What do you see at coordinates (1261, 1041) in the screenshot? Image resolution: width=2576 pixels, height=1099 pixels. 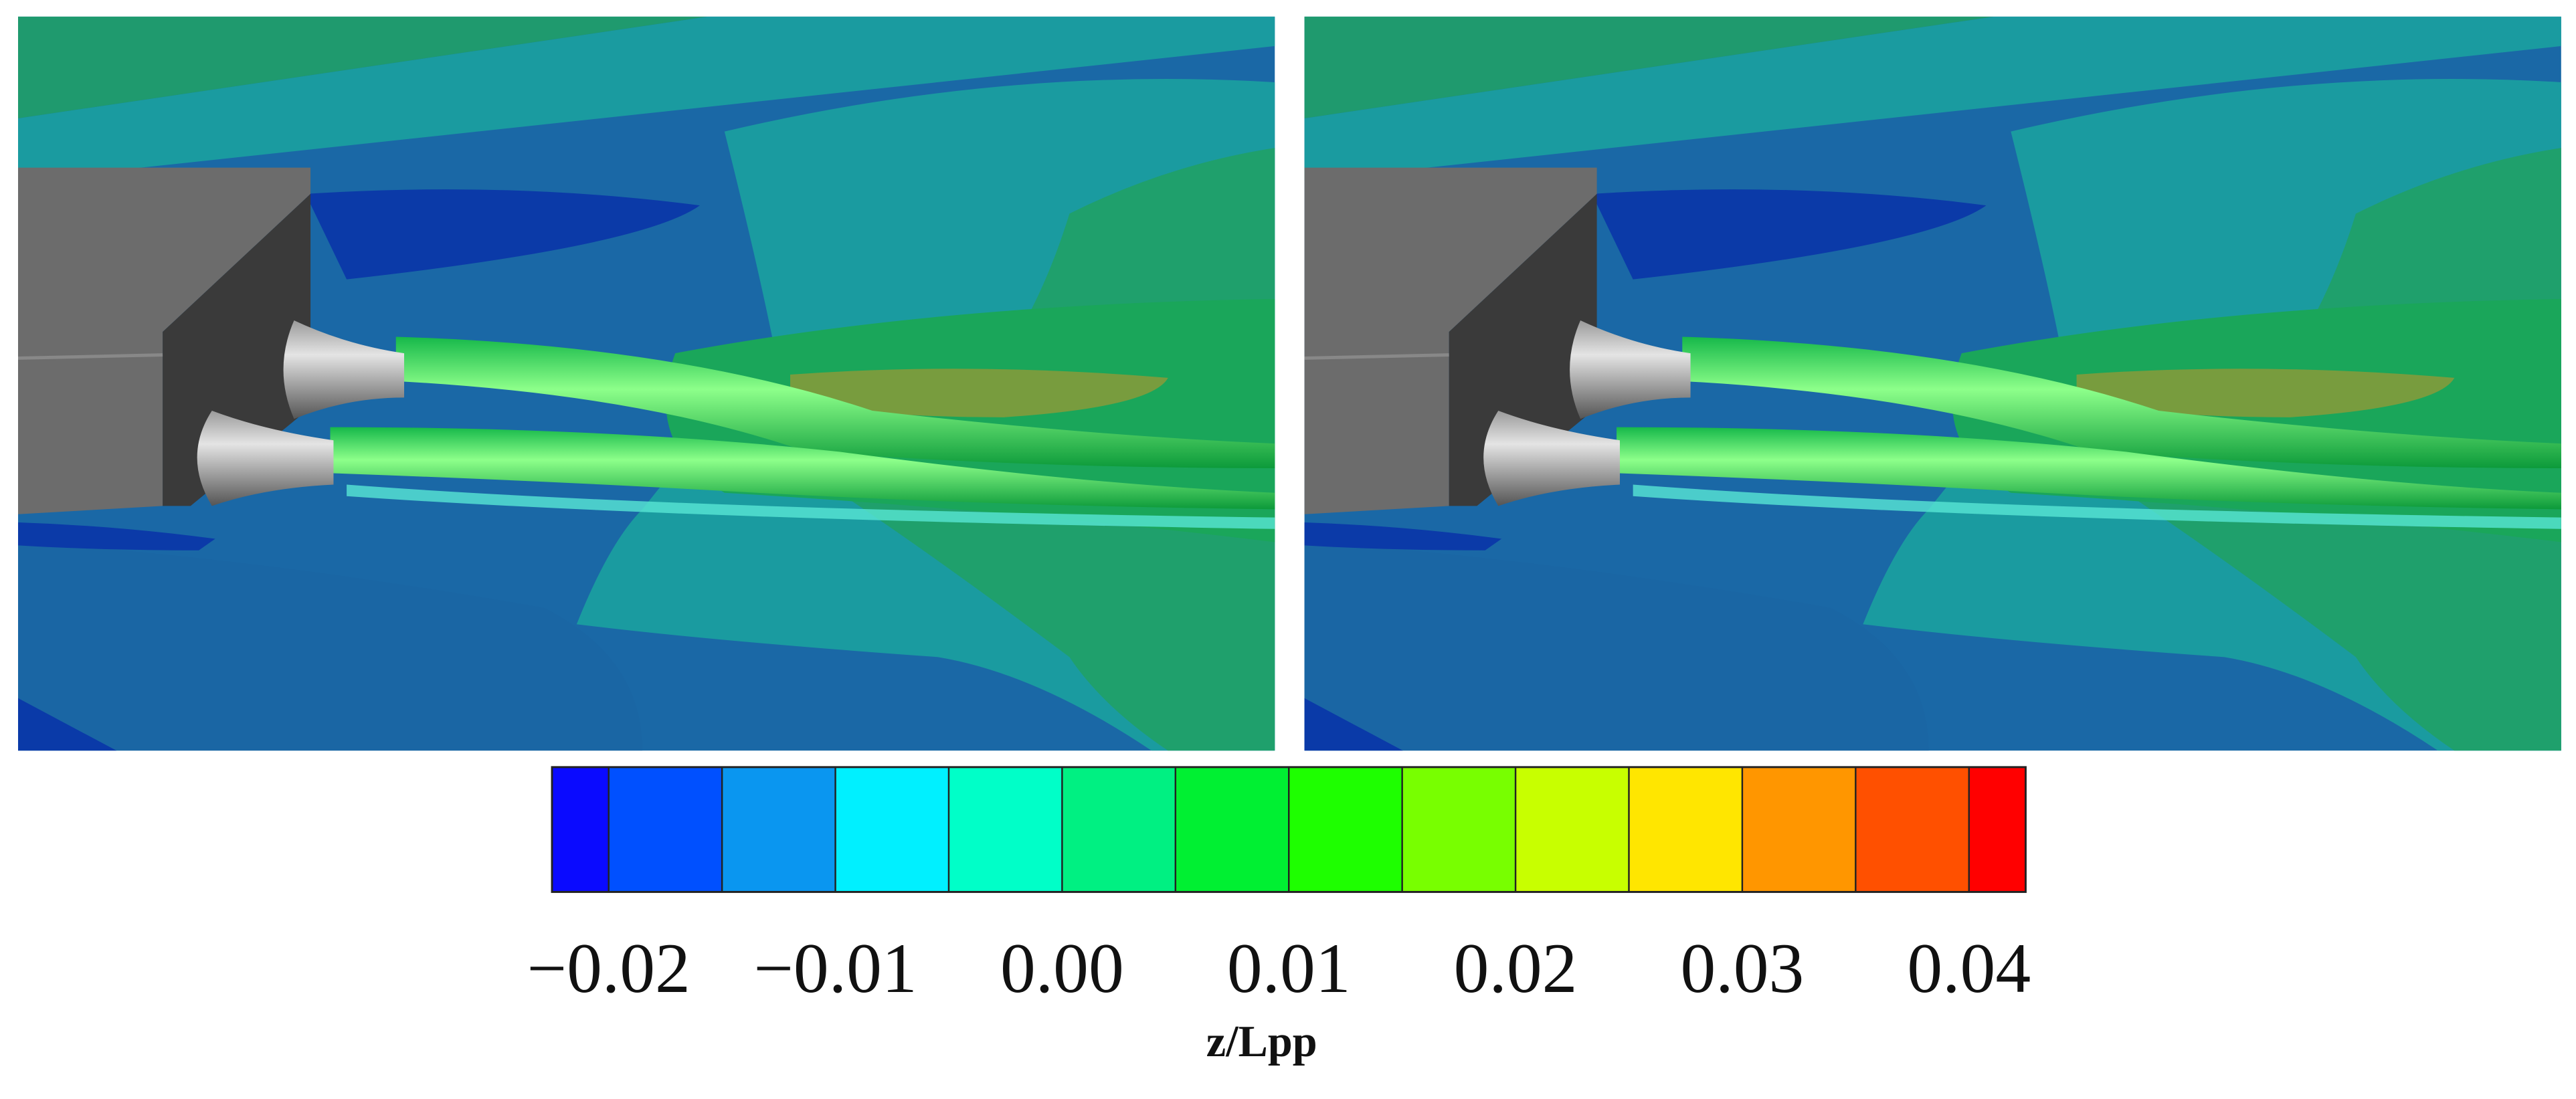 I see `colorbar-label: z/Lpp` at bounding box center [1261, 1041].